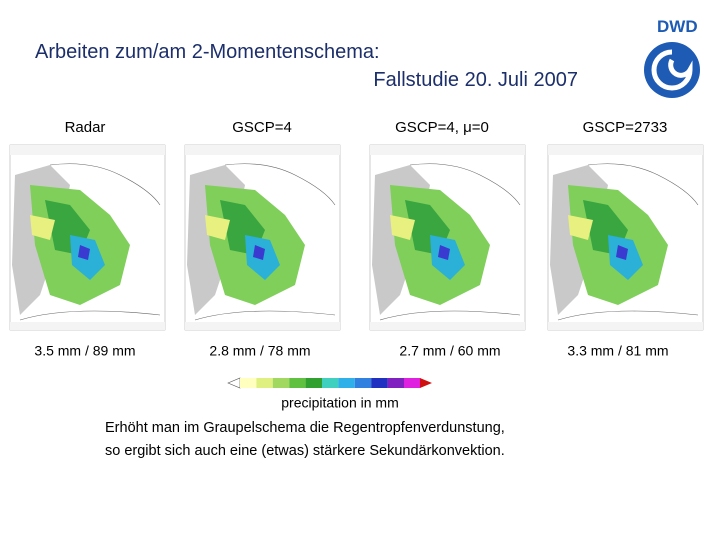 The width and height of the screenshot is (720, 540). Describe the element at coordinates (672, 70) in the screenshot. I see `logo-swirl` at that location.